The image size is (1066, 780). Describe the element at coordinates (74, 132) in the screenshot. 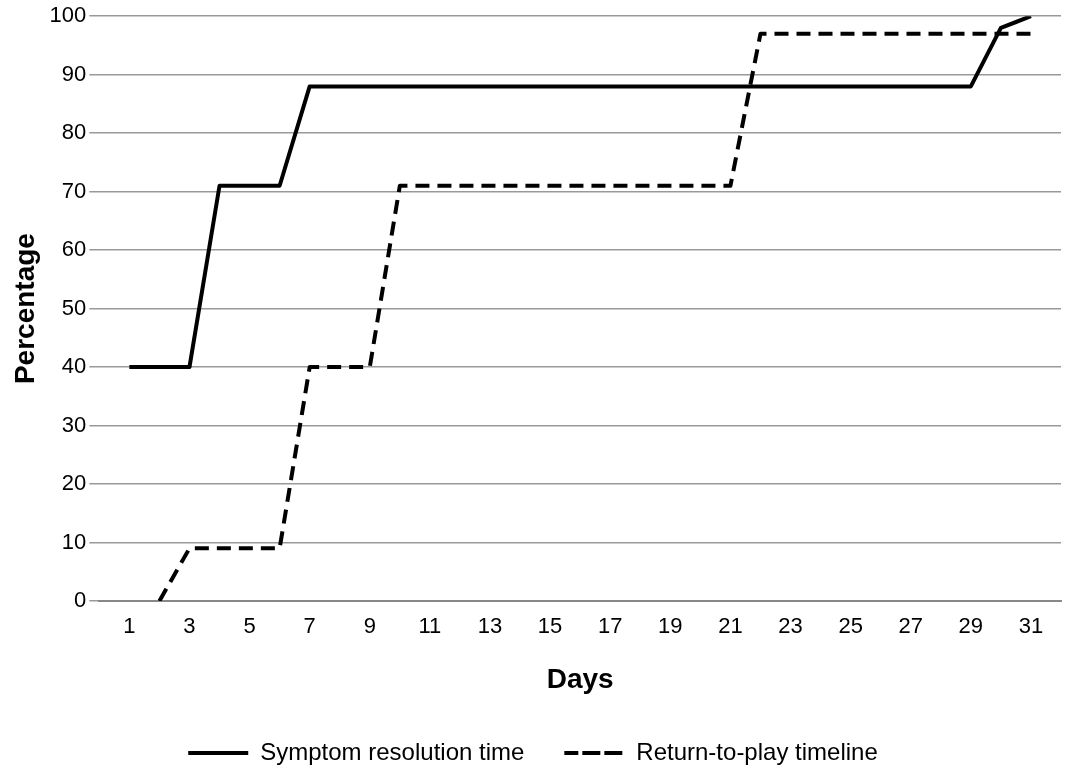

I see `y-tick-label: 80` at that location.